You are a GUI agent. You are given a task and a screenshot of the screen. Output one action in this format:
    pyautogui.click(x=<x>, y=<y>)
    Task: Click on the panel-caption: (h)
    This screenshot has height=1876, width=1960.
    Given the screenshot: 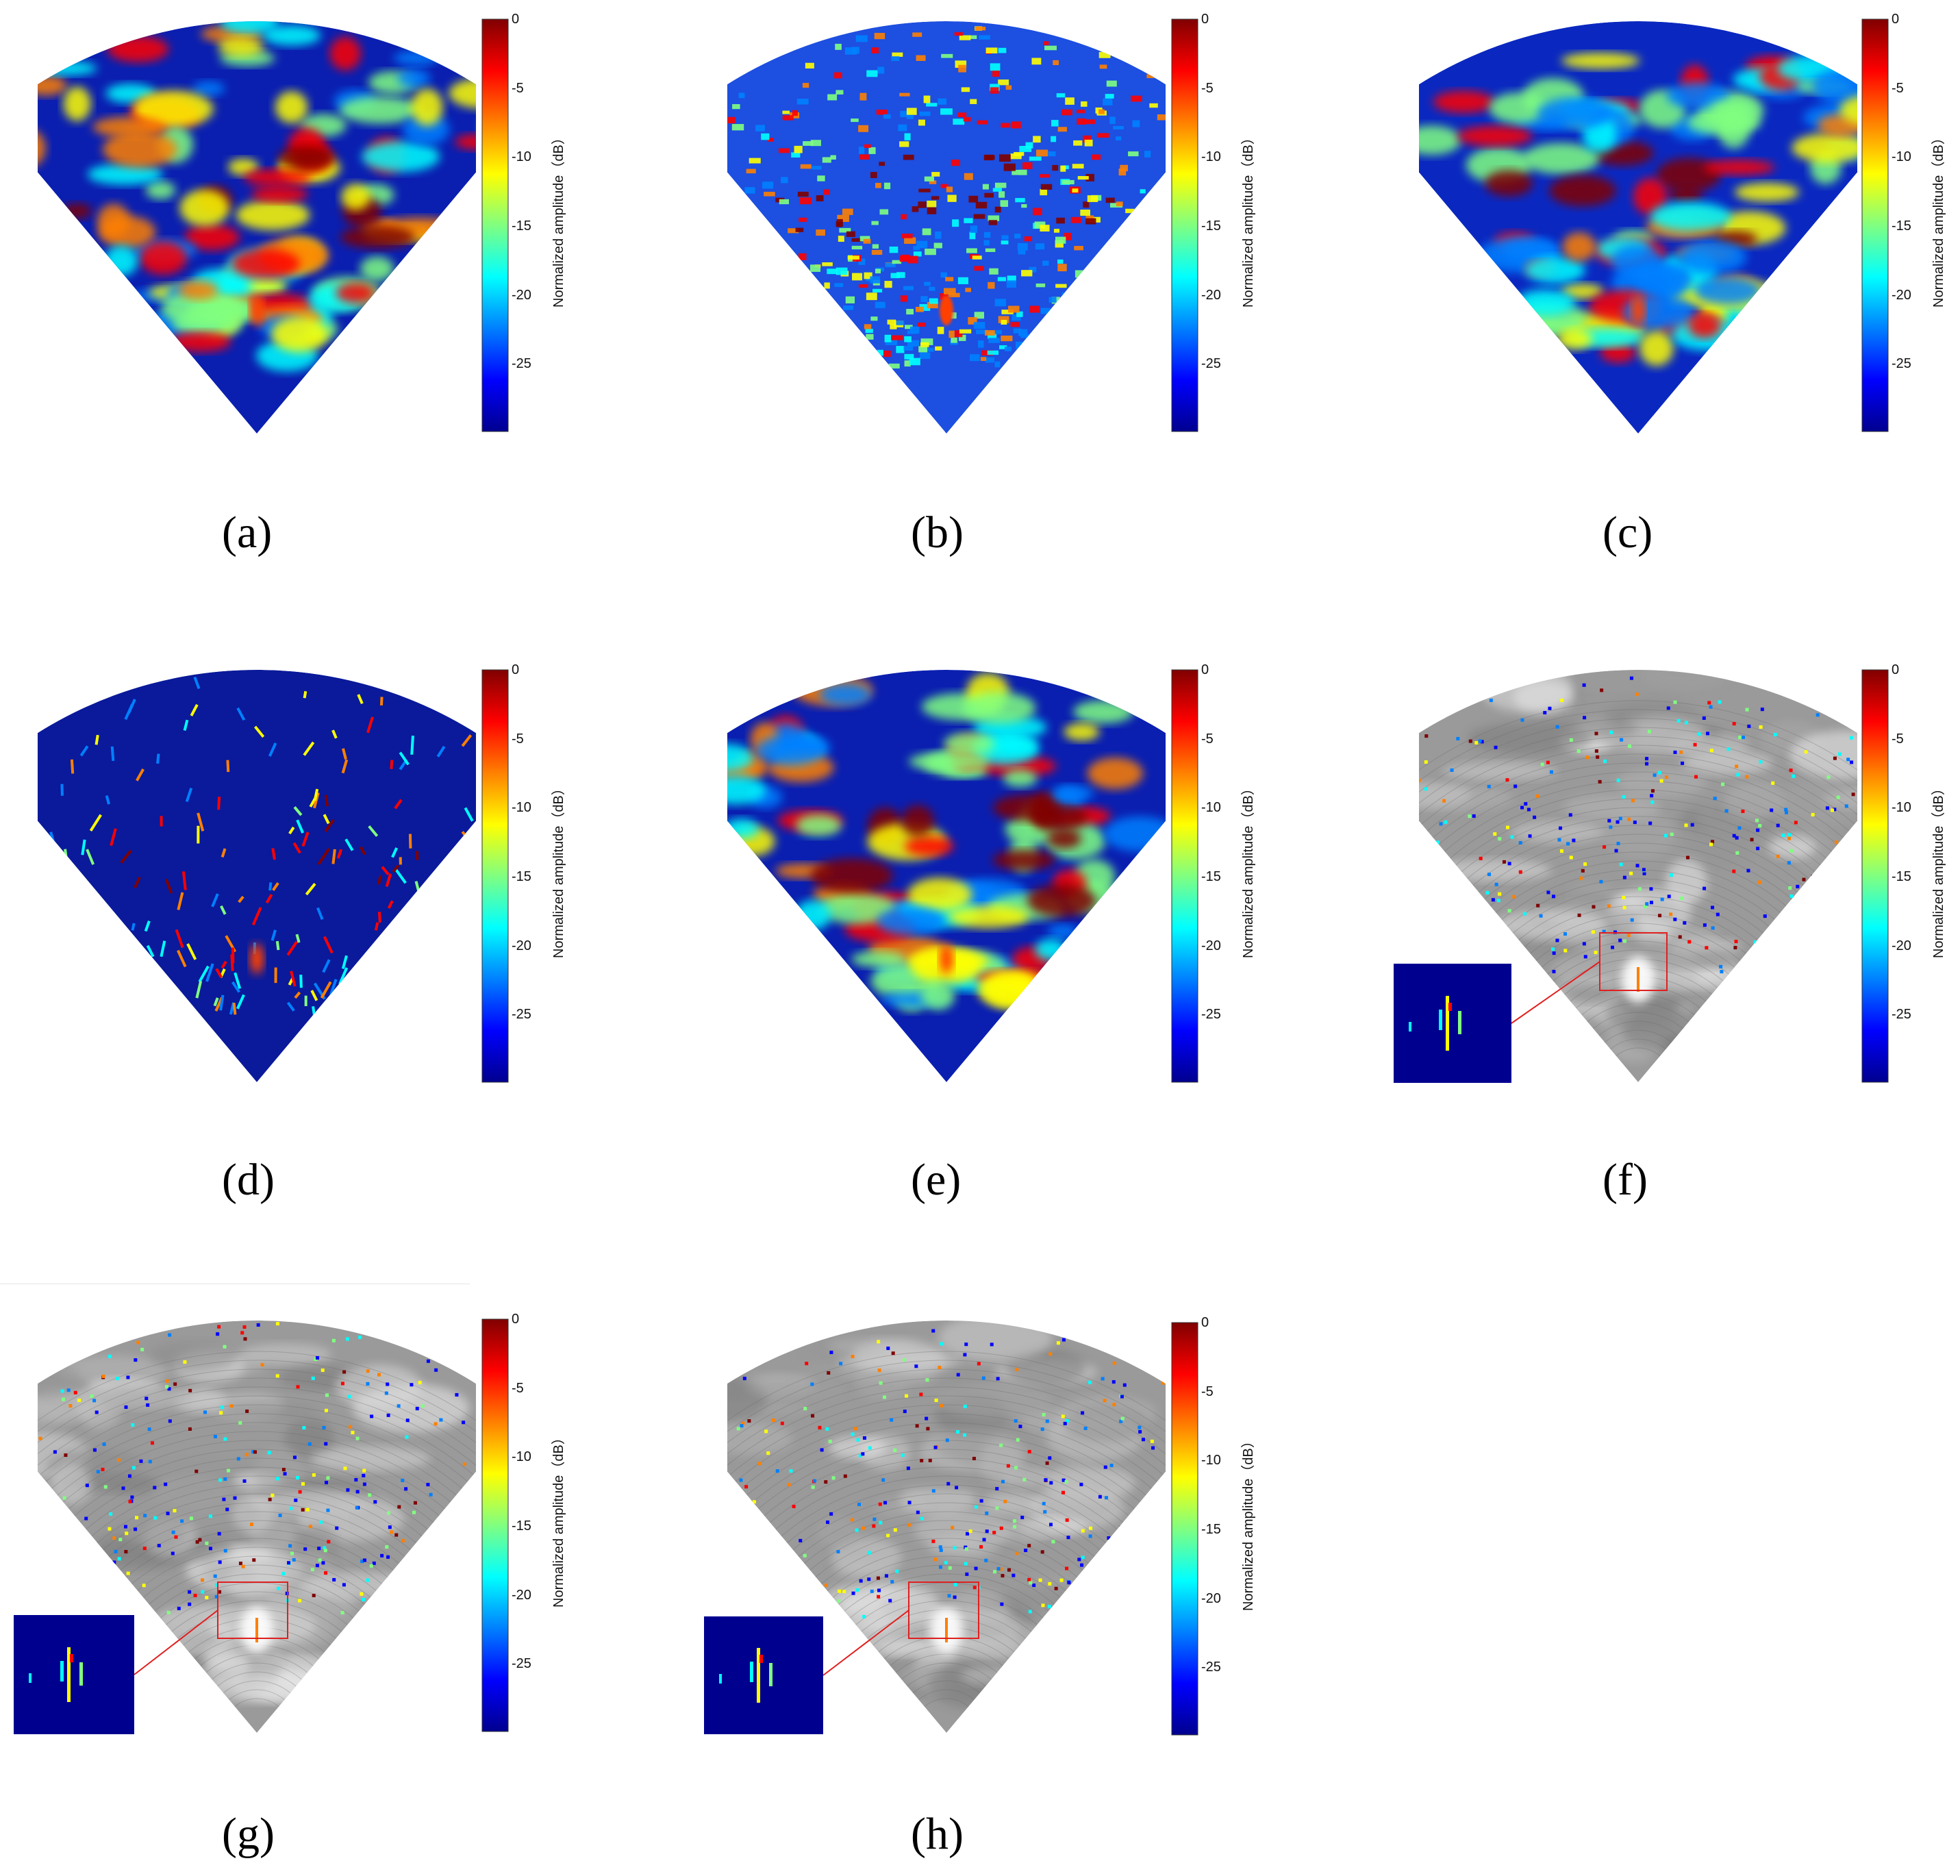 What is the action you would take?
    pyautogui.click(x=938, y=1834)
    